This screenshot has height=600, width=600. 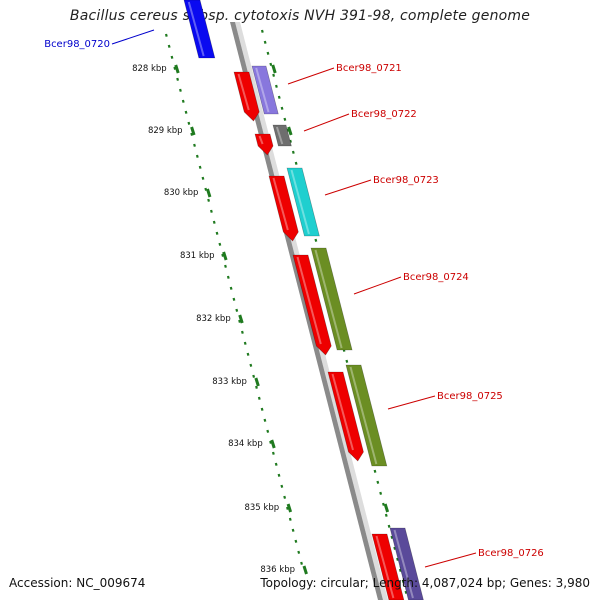 What do you see at coordinates (77, 44) in the screenshot?
I see `gene-label: Bcer98_0720` at bounding box center [77, 44].